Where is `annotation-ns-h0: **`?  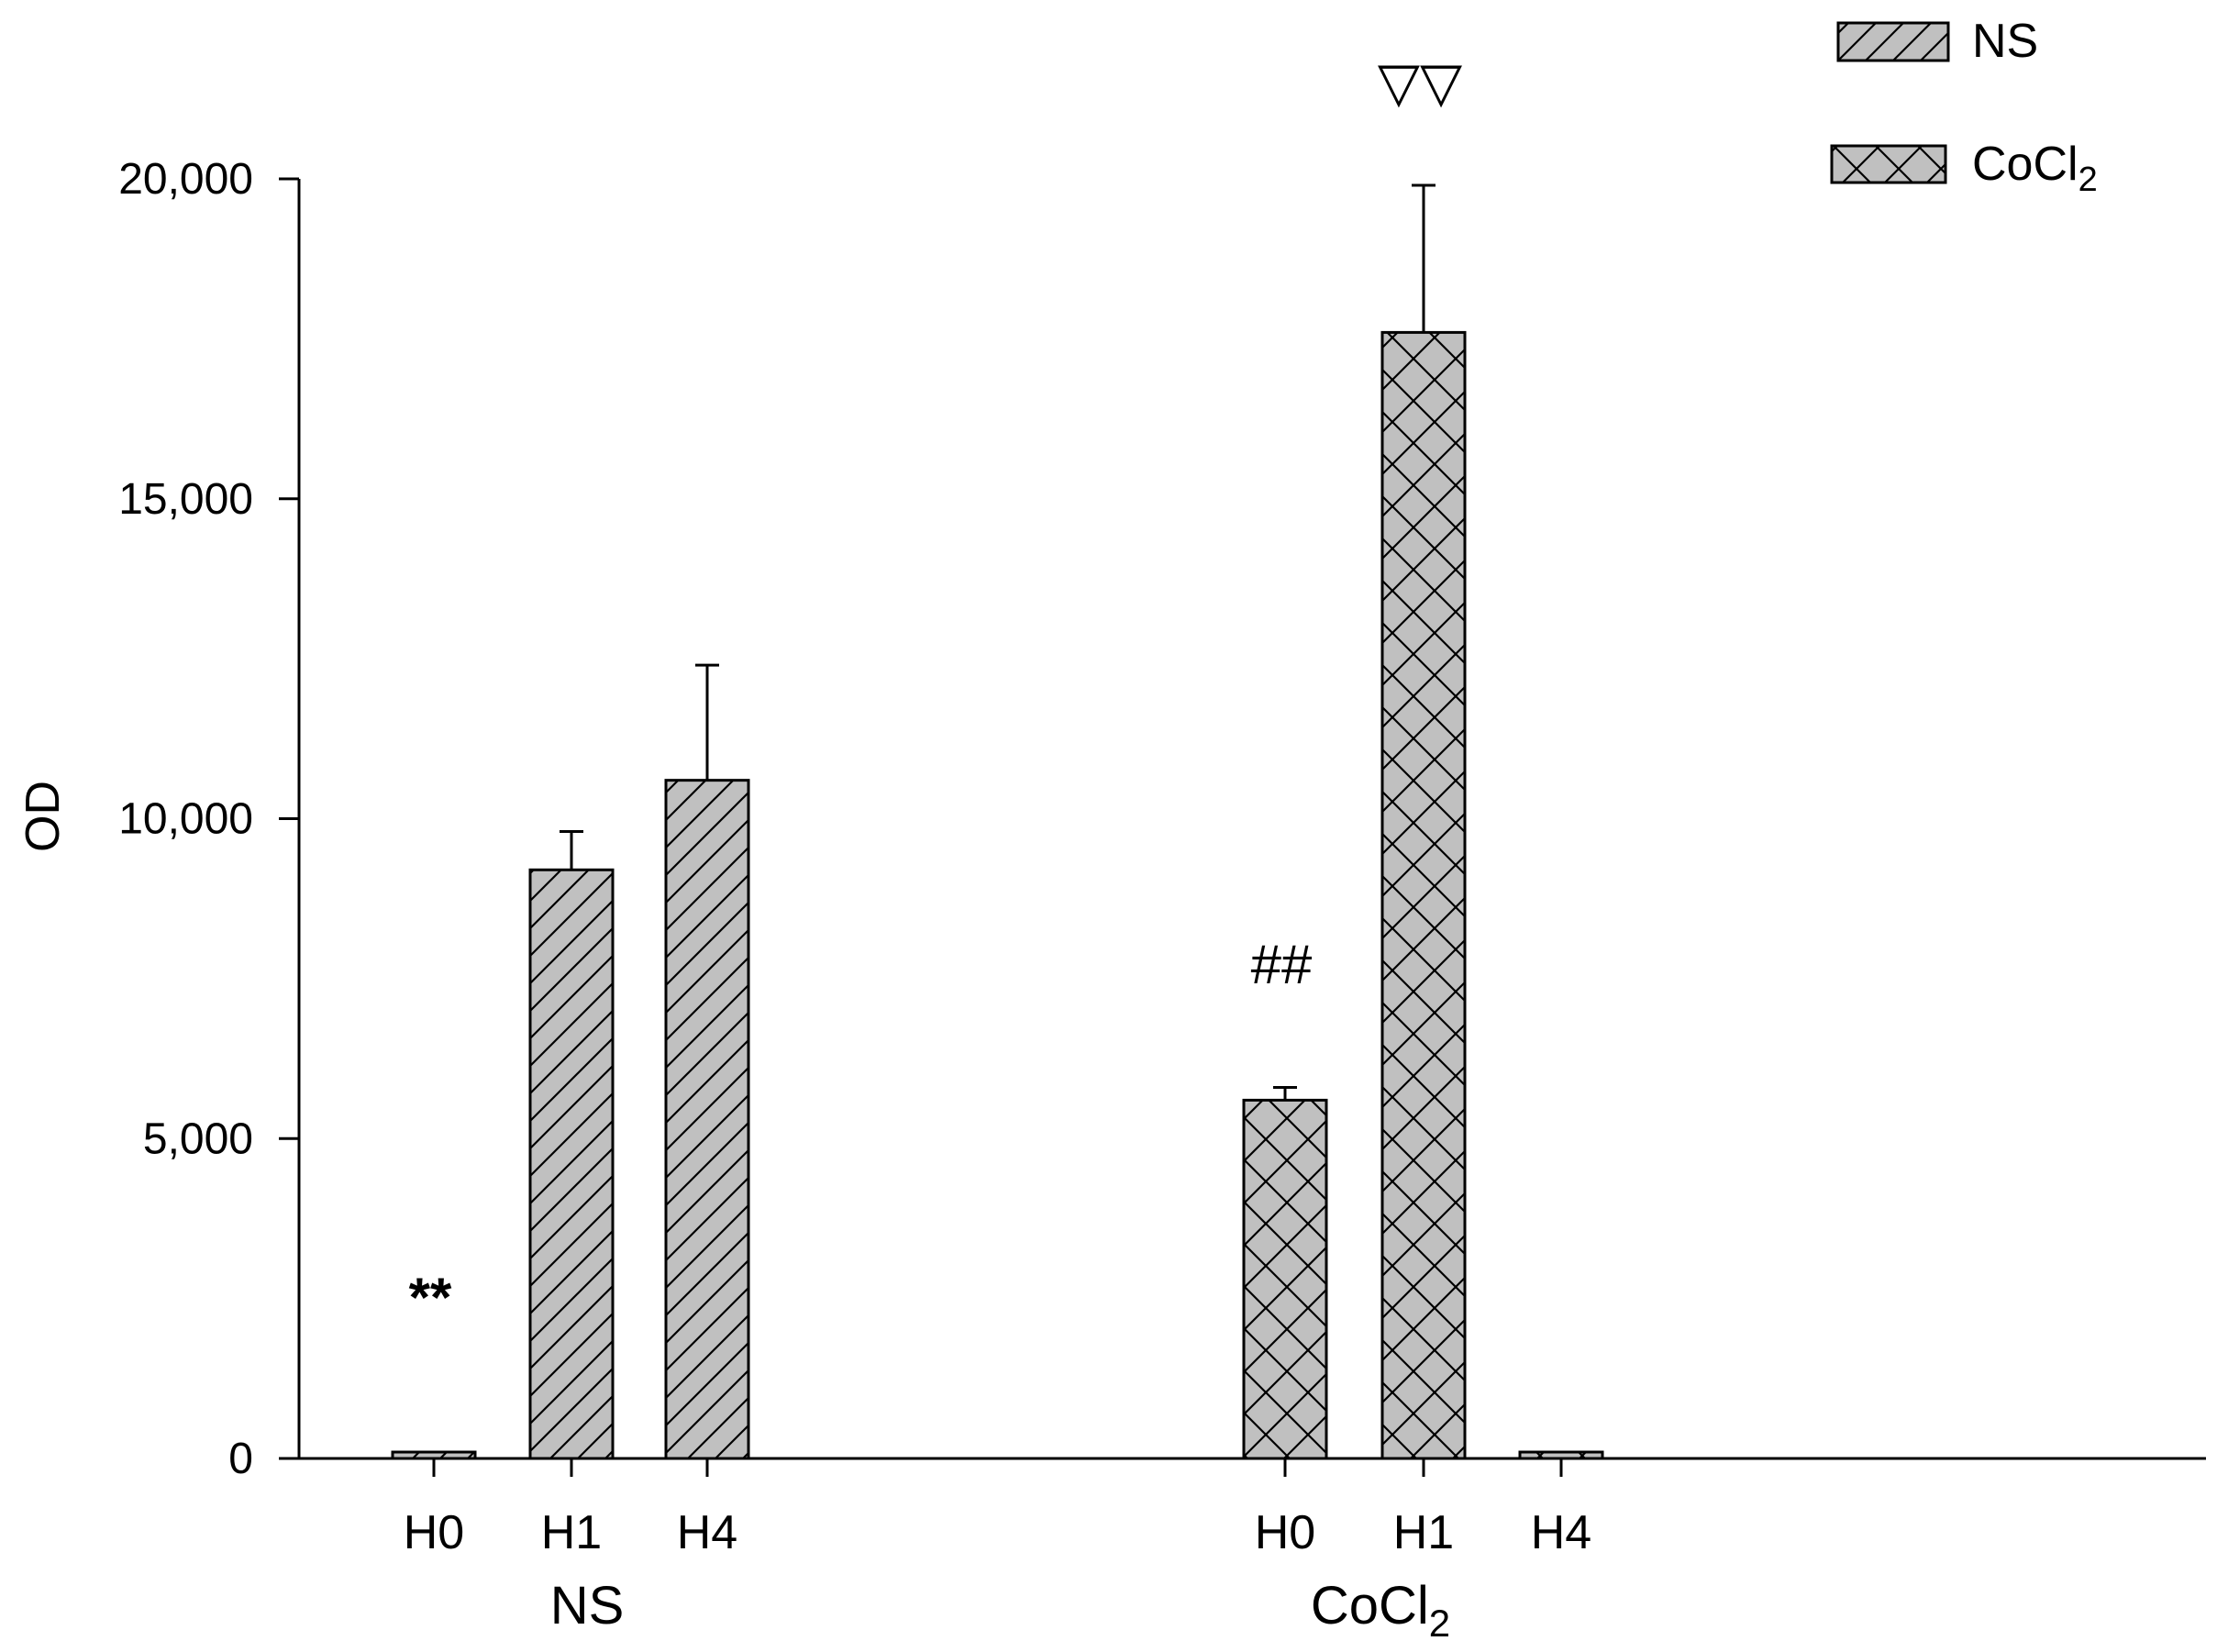 annotation-ns-h0: ** is located at coordinates (431, 1297).